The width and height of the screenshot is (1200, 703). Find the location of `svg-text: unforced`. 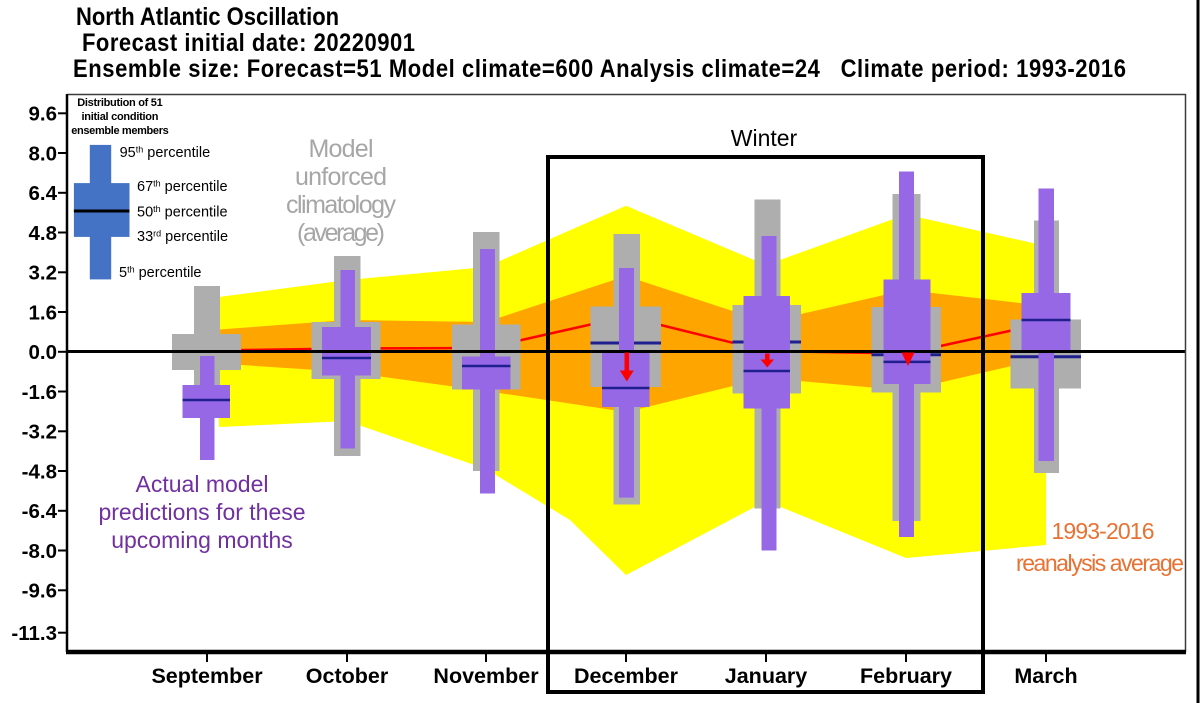

svg-text: unforced is located at coordinates (341, 177).